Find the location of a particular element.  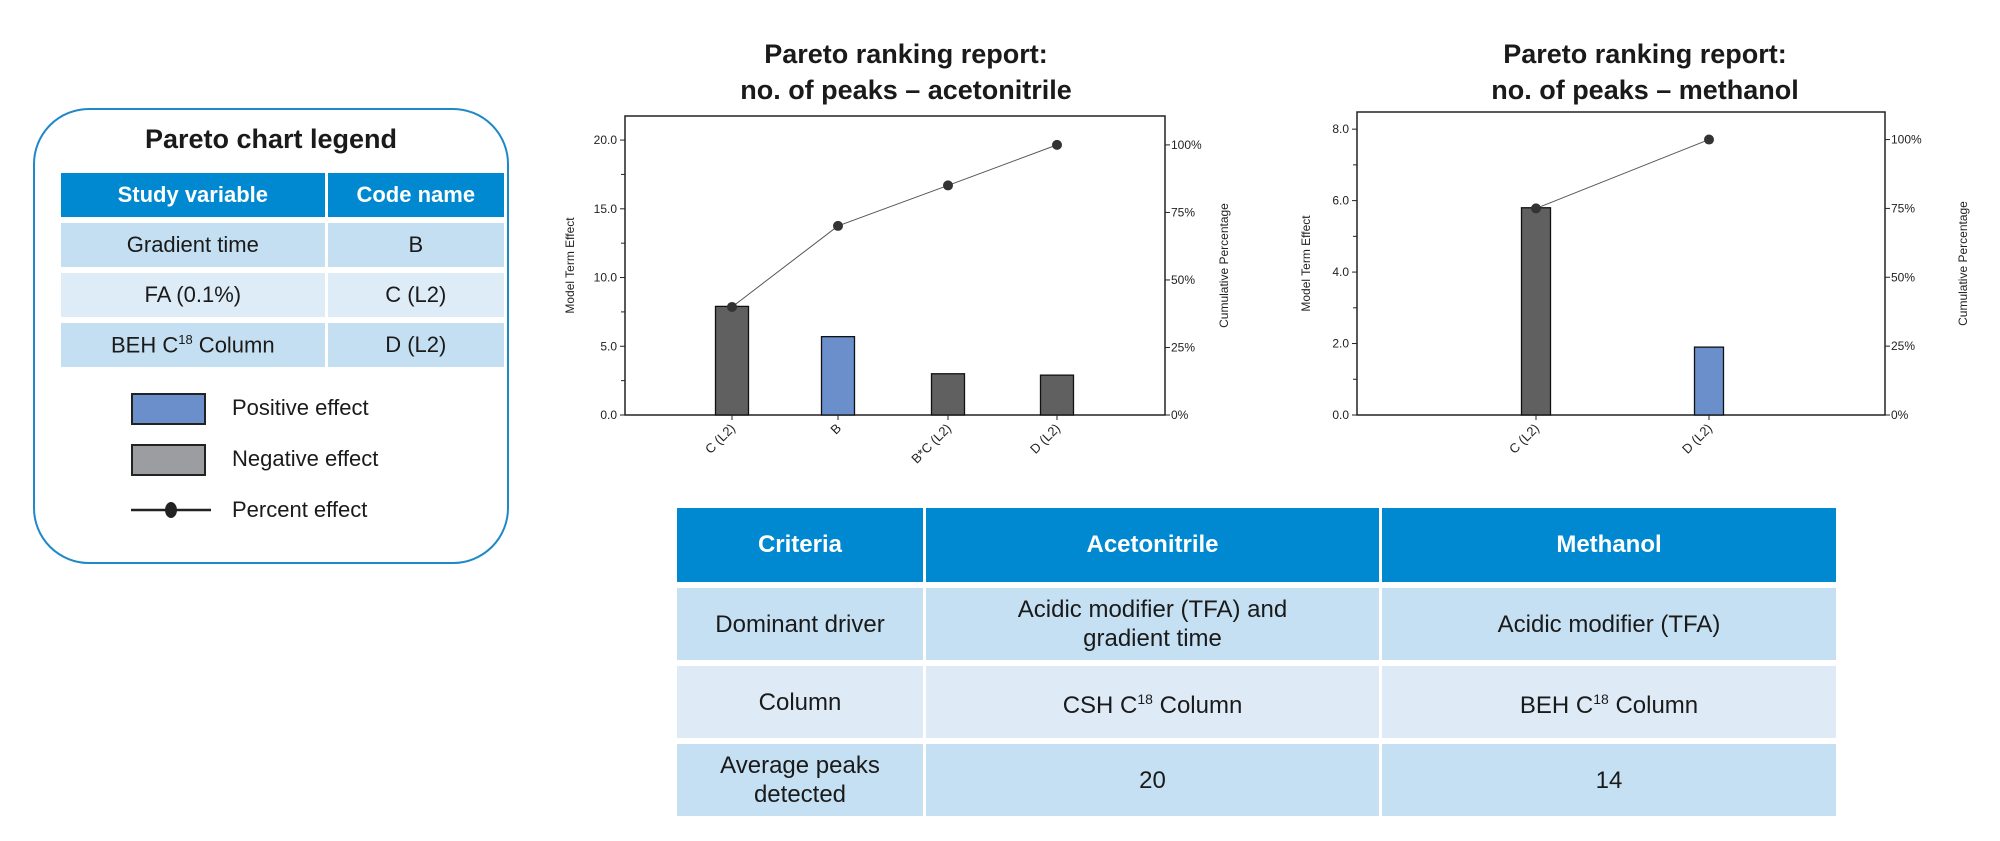

percent-effect-label: Percent effect is located at coordinates (300, 509).